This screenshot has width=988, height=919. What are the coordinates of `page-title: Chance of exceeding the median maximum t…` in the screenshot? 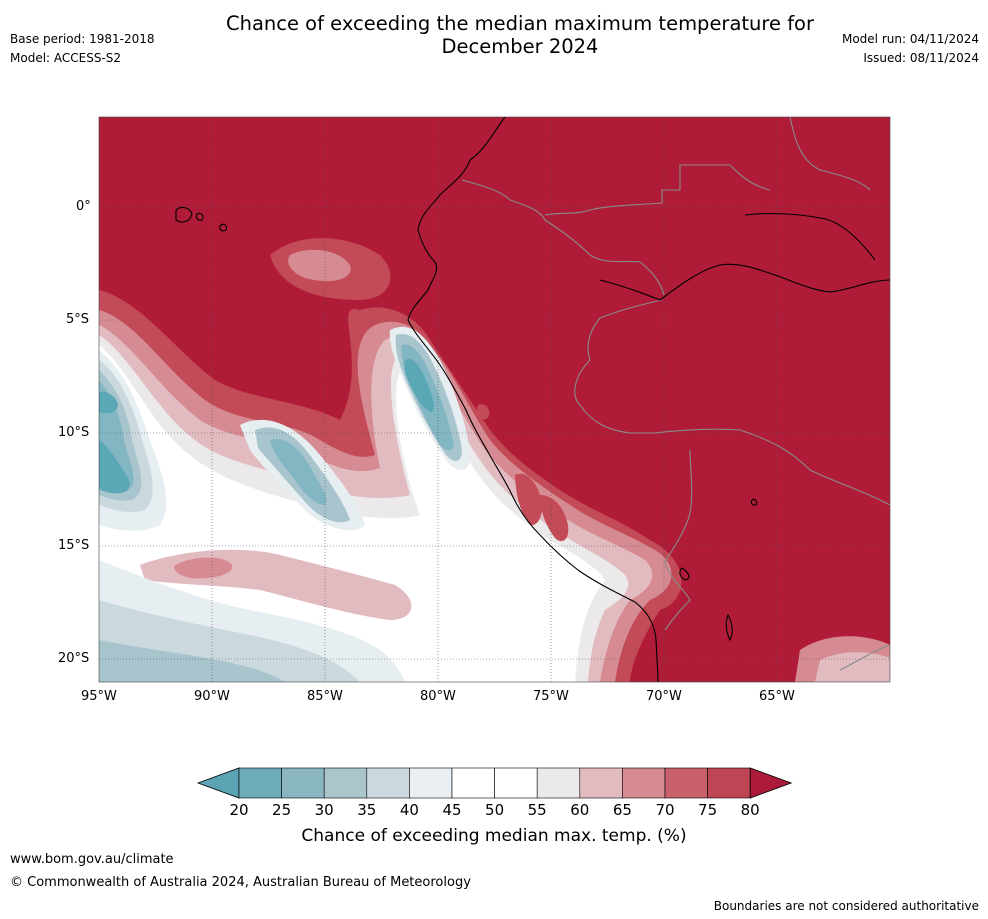 It's located at (494, 35).